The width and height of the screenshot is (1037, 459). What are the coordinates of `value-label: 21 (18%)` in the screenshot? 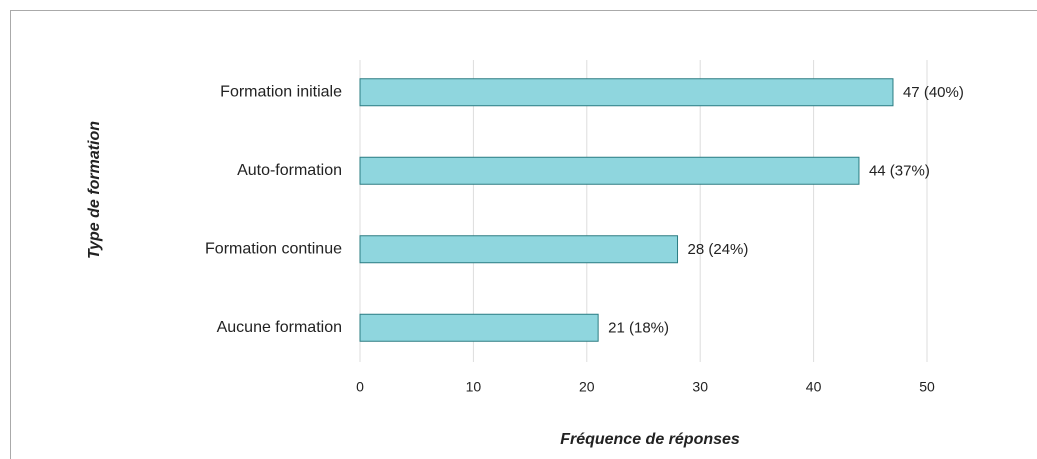 It's located at (638, 328).